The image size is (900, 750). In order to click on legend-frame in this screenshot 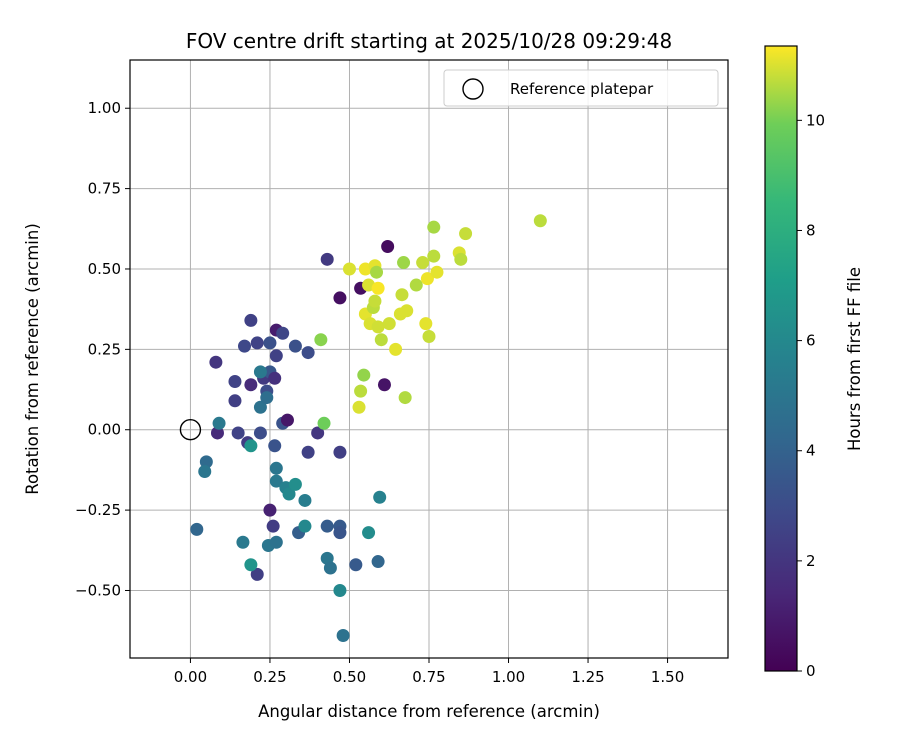, I will do `click(581, 88)`.